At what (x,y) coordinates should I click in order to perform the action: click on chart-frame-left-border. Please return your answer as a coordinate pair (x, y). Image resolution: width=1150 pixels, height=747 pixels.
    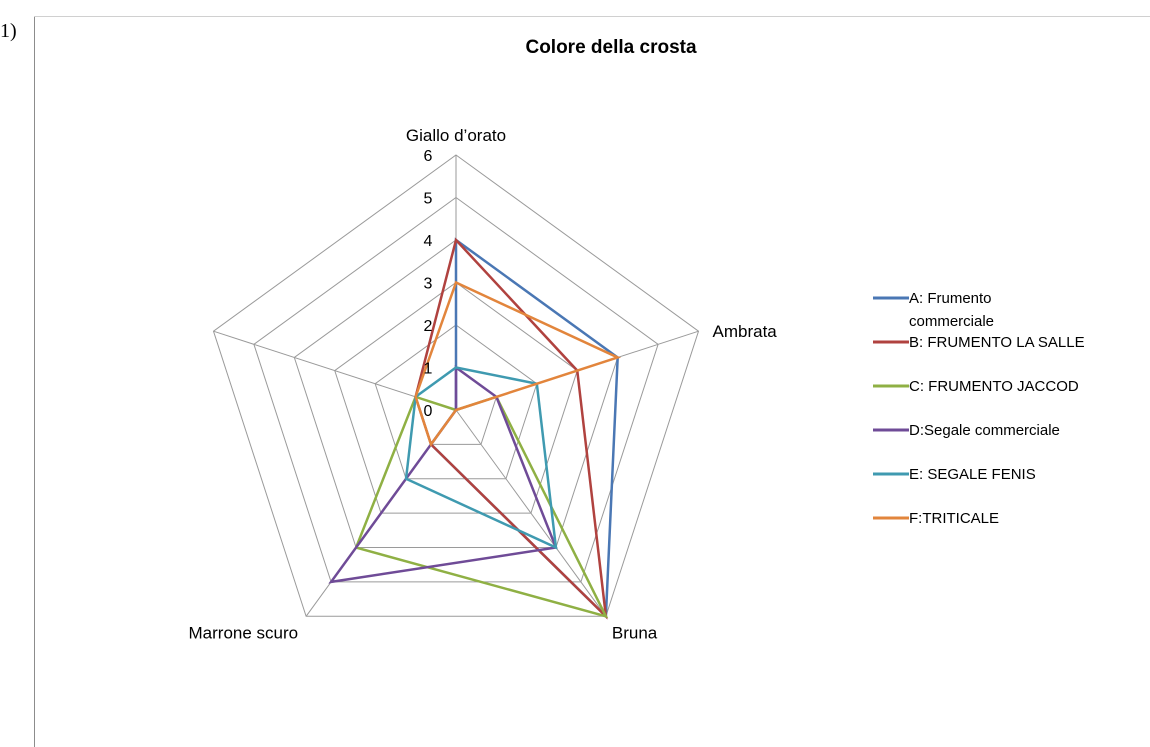
    Looking at the image, I should click on (34, 381).